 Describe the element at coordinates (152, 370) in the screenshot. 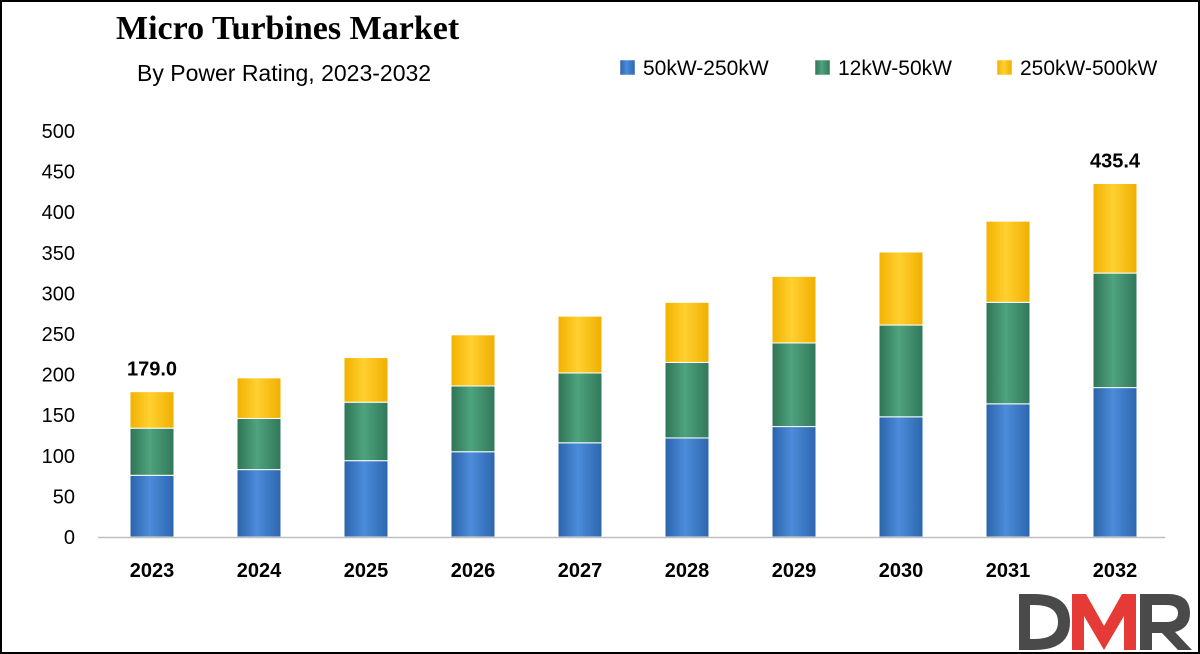

I see `total-label: 179.0` at that location.